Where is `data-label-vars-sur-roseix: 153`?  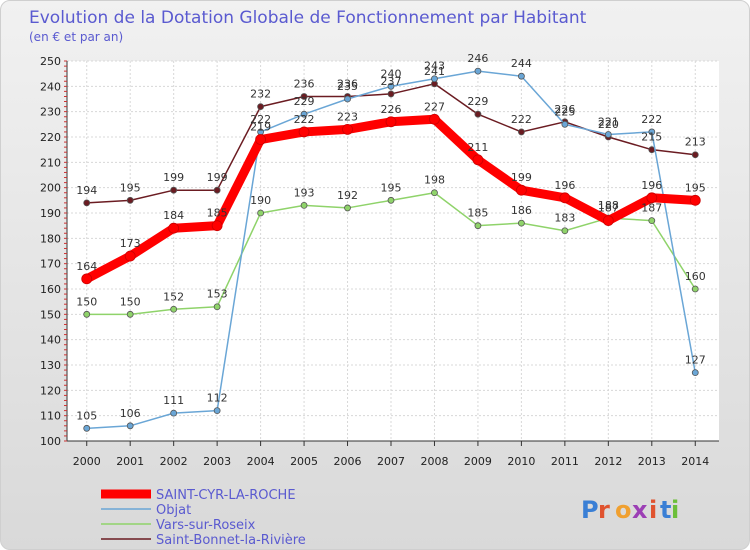
data-label-vars-sur-roseix: 153 is located at coordinates (217, 294).